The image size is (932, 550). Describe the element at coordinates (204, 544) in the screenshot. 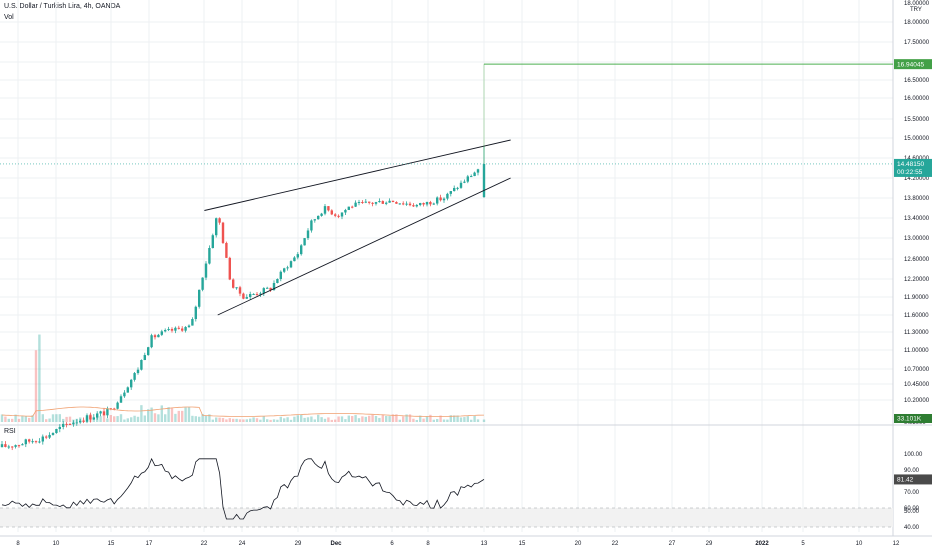

I see `time-tick-label: 22` at that location.